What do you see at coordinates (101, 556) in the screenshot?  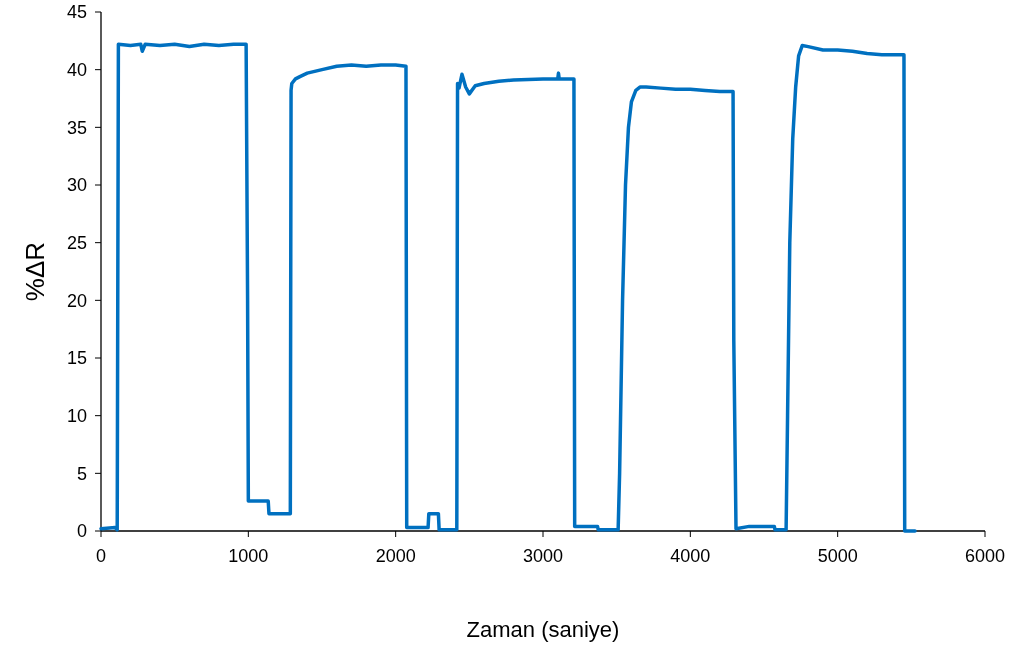 I see `x-tick-label: 0` at bounding box center [101, 556].